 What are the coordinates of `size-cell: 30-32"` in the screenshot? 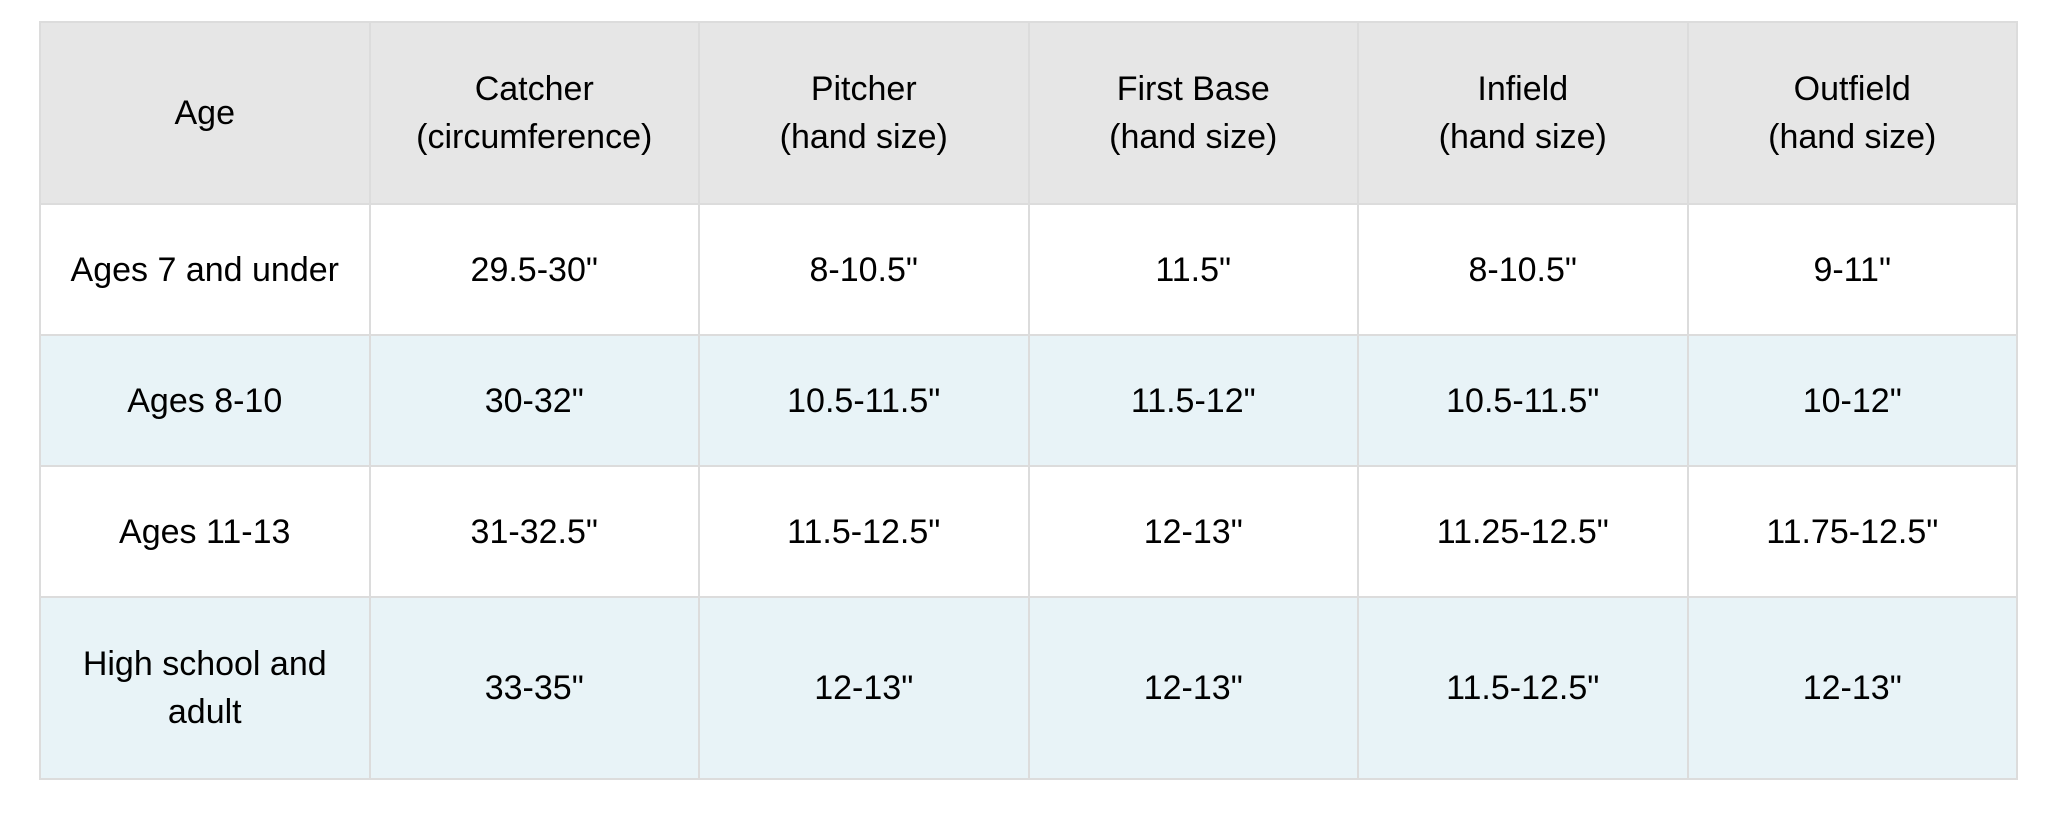 It's located at (534, 400).